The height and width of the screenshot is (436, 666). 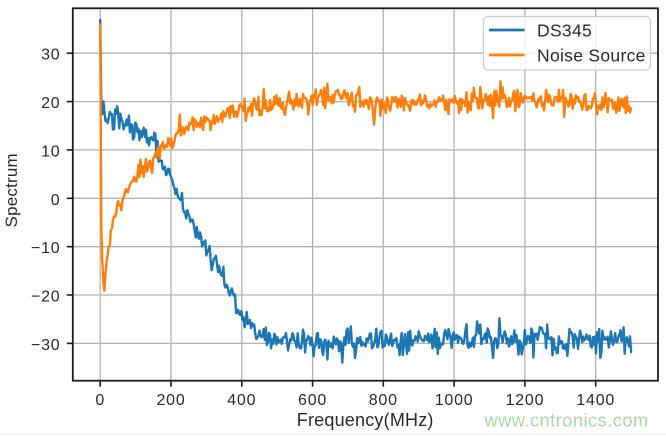 I want to click on svg-text: 800, so click(x=383, y=400).